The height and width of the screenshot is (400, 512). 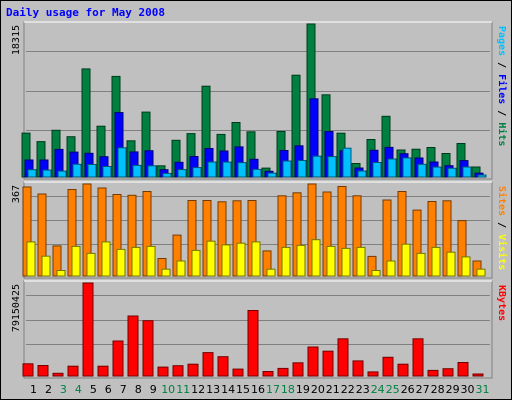 I want to click on axis-max-label: 79150425, so click(x=16, y=308).